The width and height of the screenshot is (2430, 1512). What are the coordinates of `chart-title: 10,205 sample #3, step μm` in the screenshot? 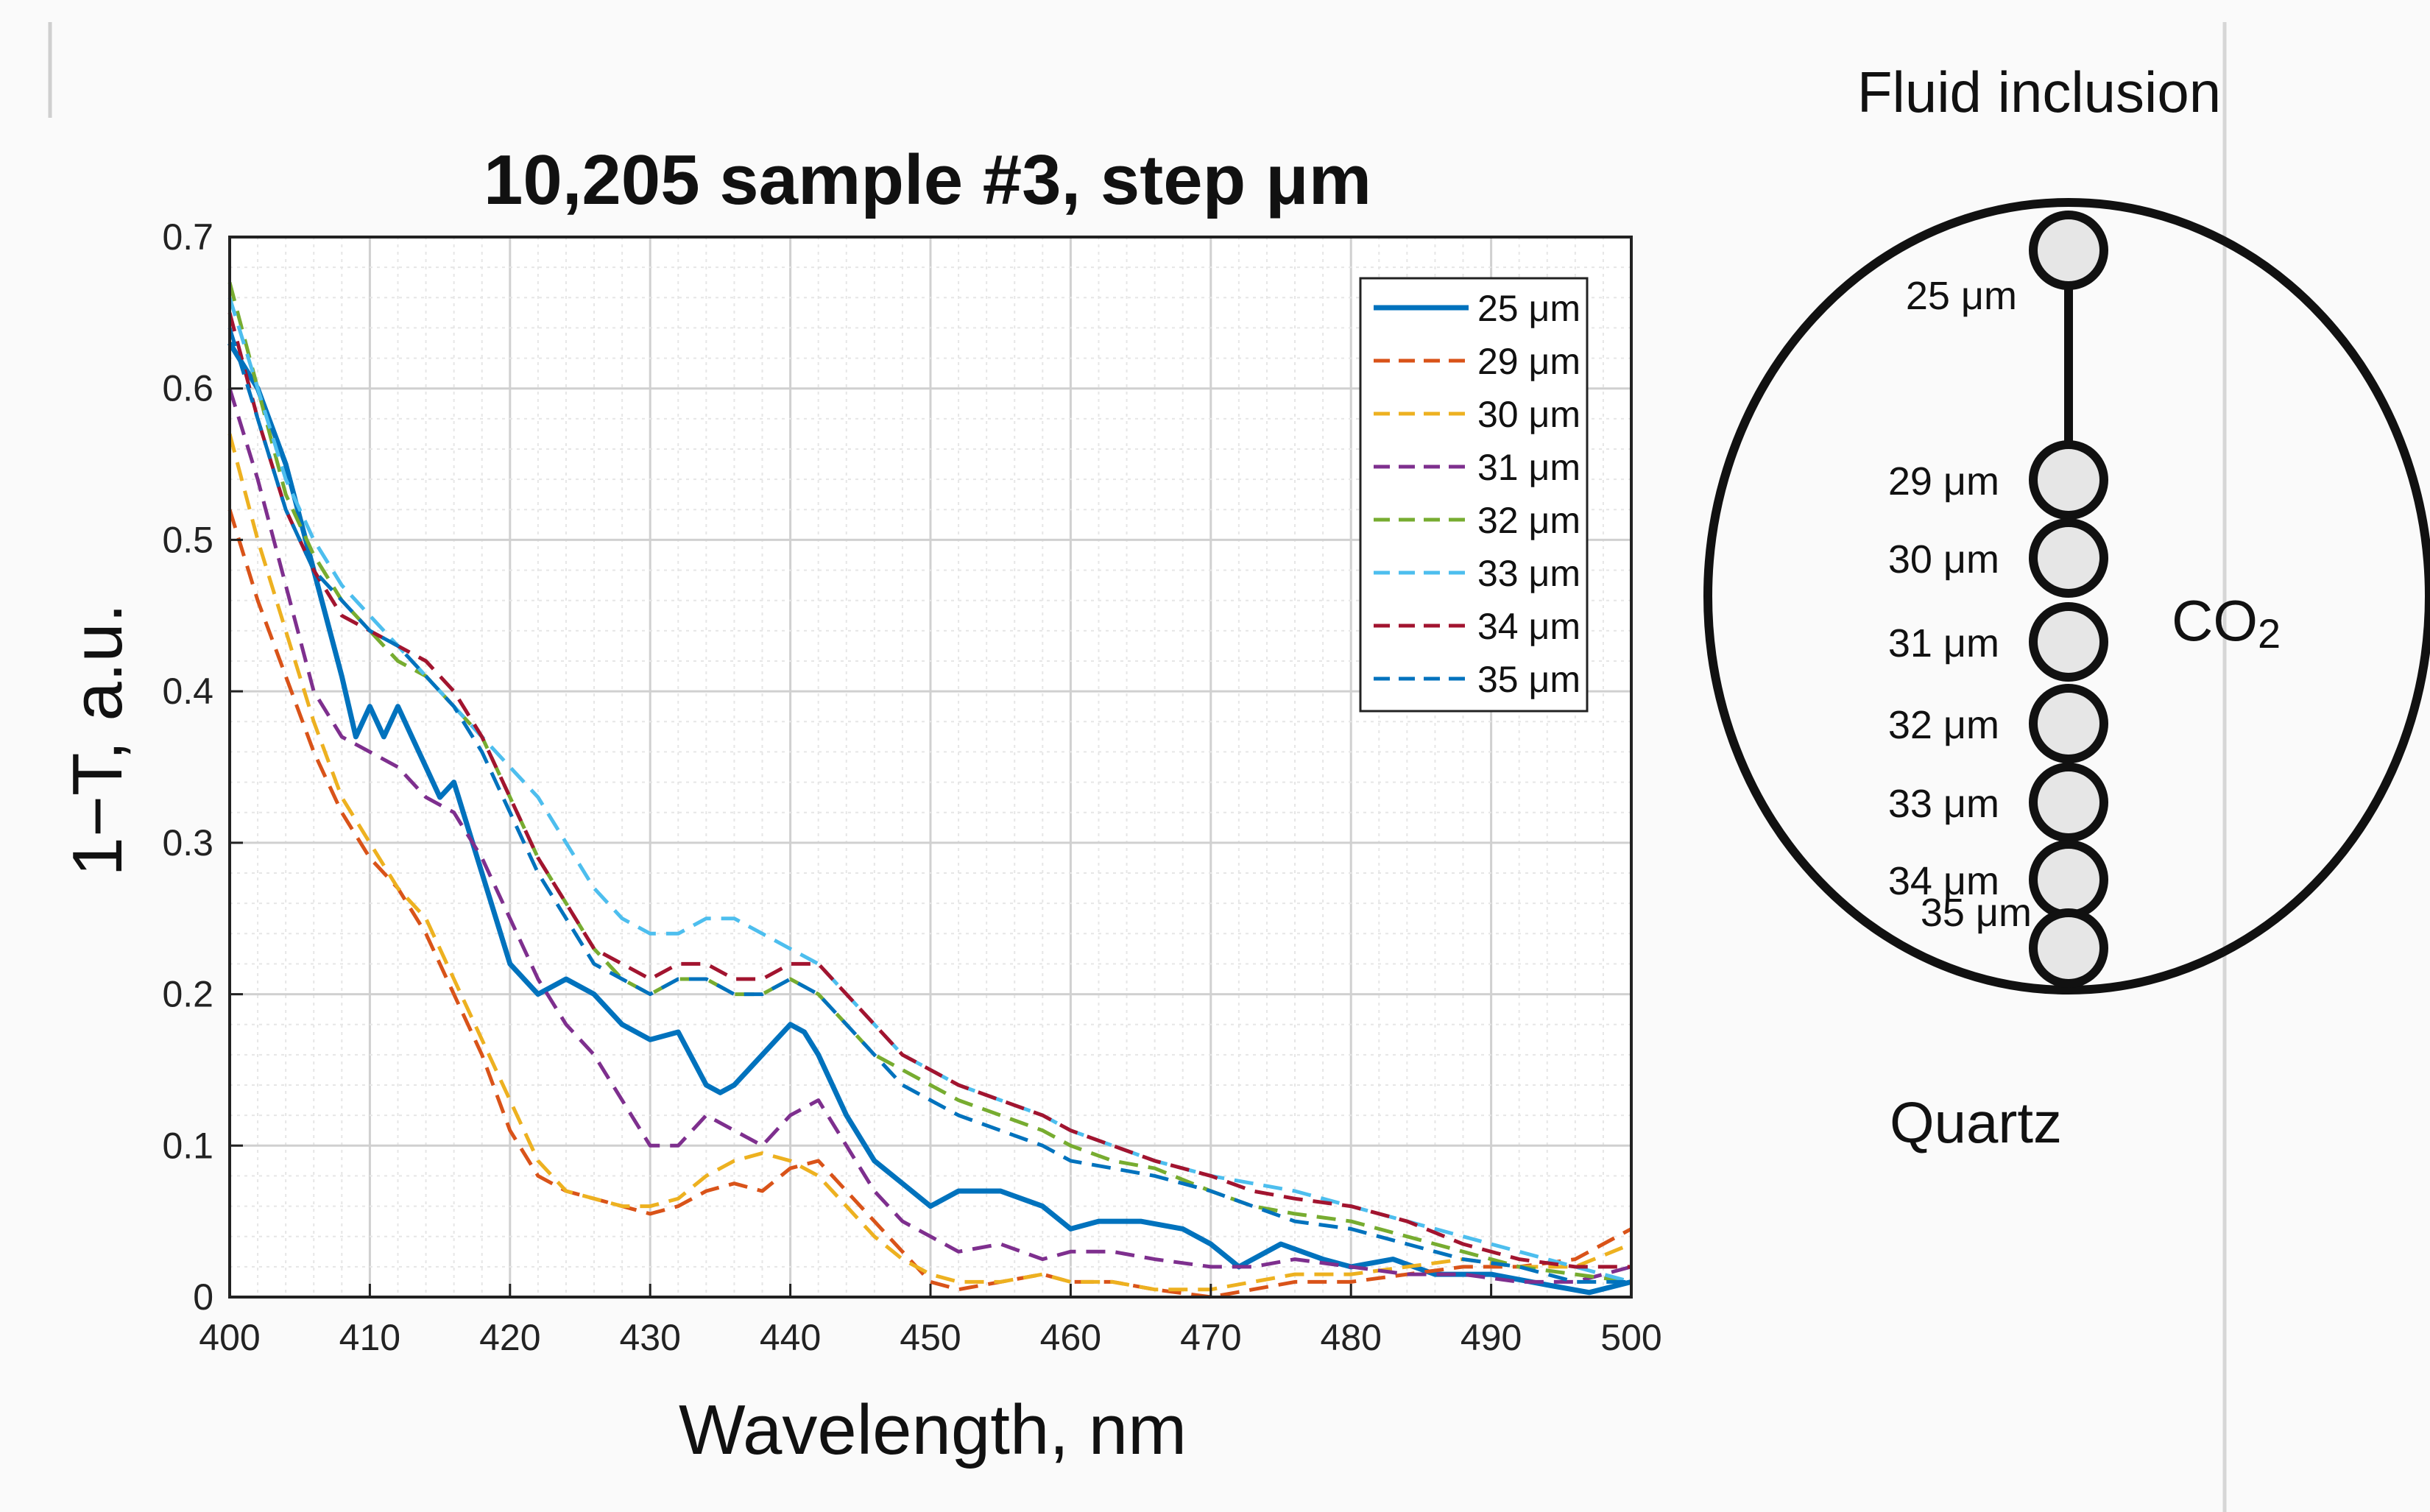 It's located at (927, 180).